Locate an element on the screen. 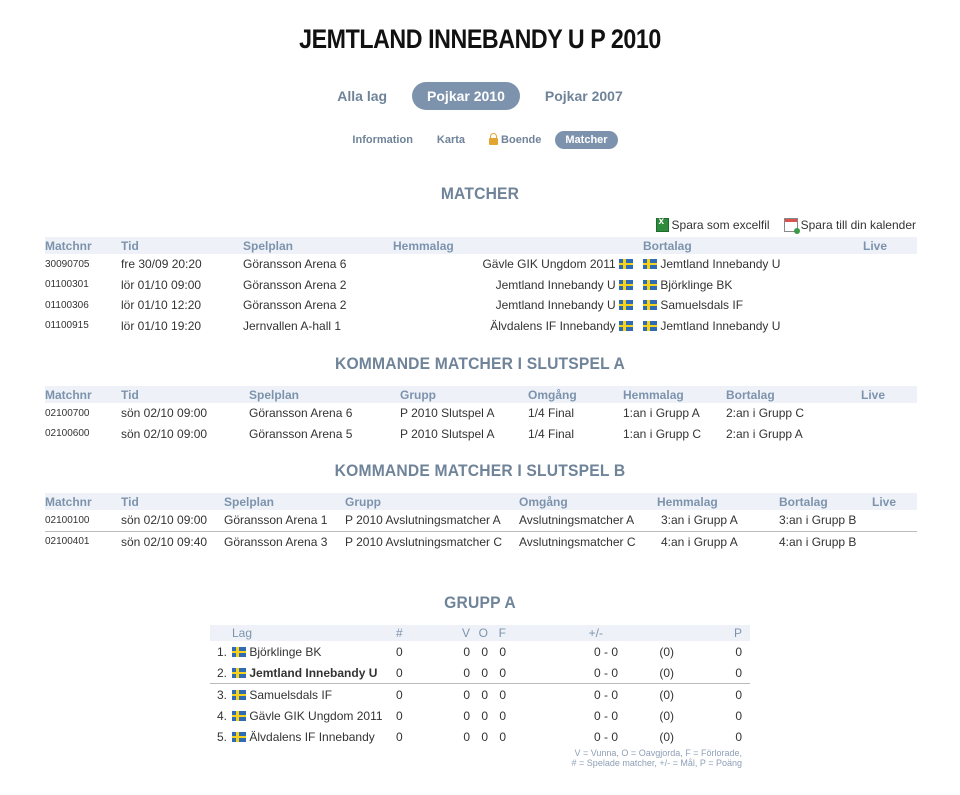  match-venue: Göransson Arena 3 is located at coordinates (276, 541).